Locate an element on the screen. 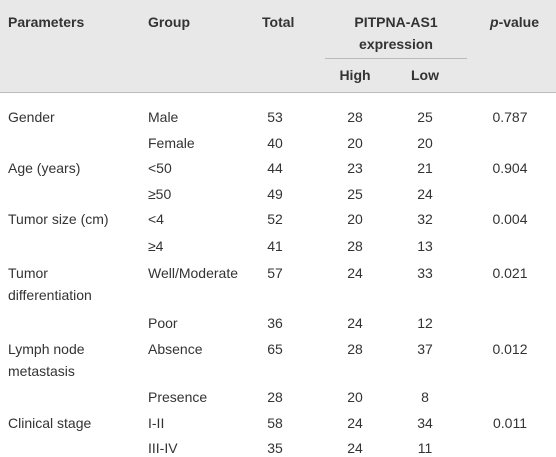 Image resolution: width=556 pixels, height=457 pixels. group: III-IV is located at coordinates (163, 448).